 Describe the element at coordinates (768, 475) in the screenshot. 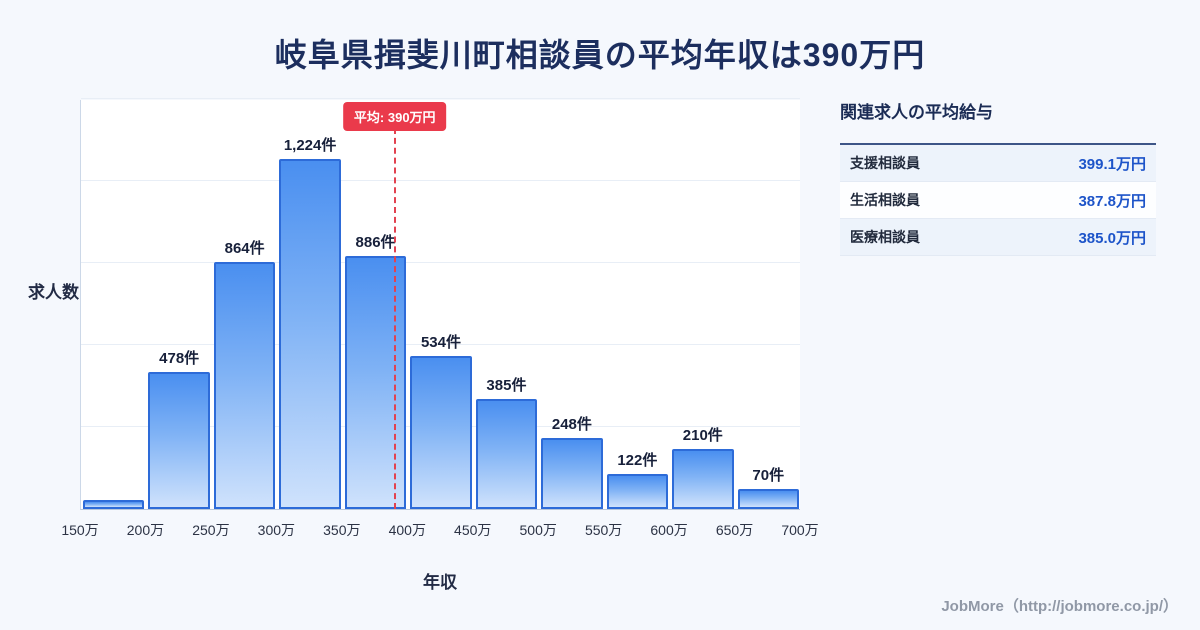

I see `bar-value-label: 70件` at that location.